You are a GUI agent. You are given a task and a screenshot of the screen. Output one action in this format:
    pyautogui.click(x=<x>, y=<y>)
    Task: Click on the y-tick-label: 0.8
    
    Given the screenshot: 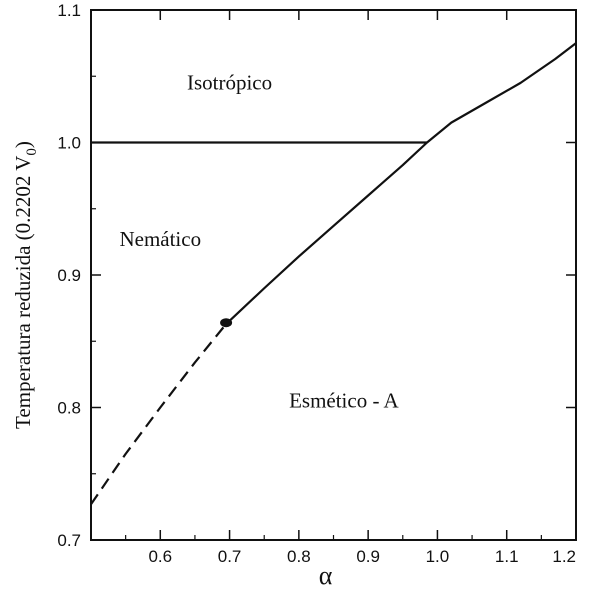 What is the action you would take?
    pyautogui.click(x=69, y=408)
    